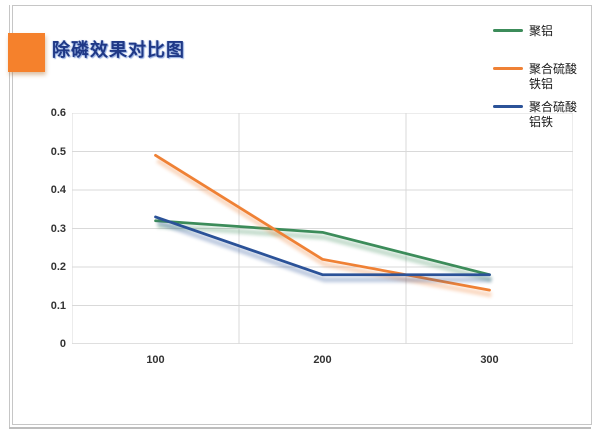 Image resolution: width=601 pixels, height=437 pixels. Describe the element at coordinates (322, 360) in the screenshot. I see `x-tick-label: 200` at that location.